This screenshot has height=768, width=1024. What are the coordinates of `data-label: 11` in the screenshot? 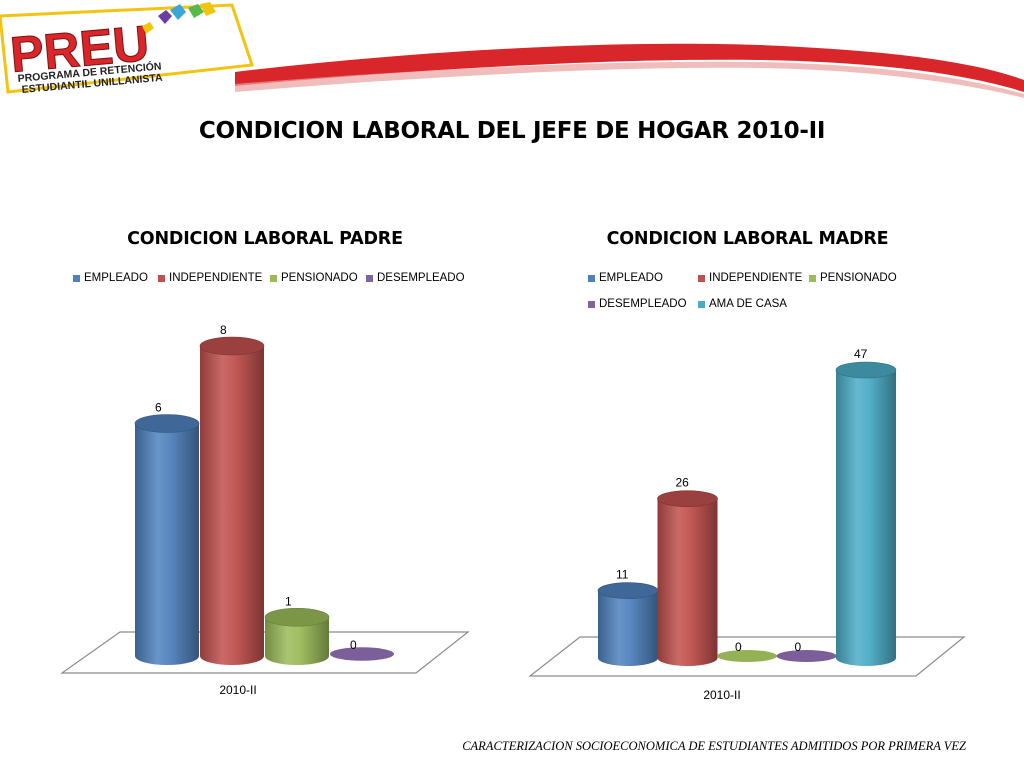 It's located at (622, 575).